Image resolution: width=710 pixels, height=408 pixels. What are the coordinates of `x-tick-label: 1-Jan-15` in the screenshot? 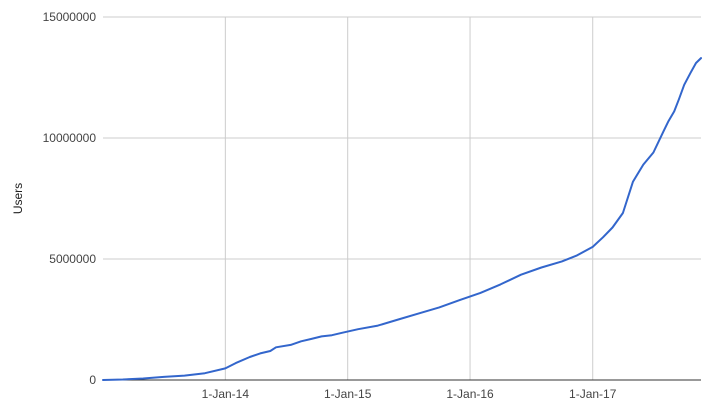 It's located at (348, 394).